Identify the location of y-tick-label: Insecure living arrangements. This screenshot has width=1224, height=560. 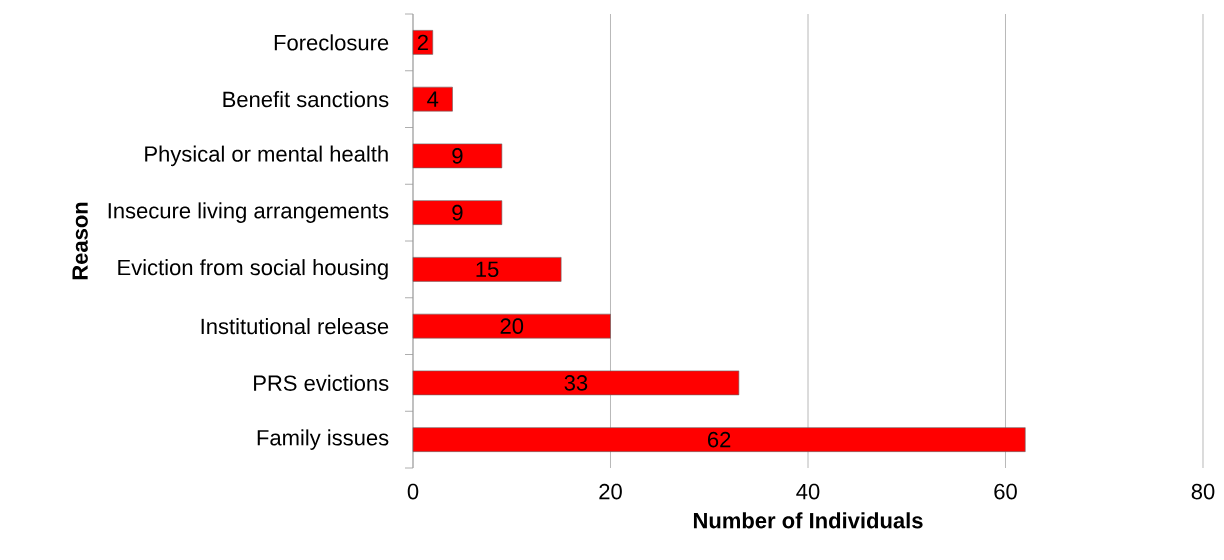
(248, 212).